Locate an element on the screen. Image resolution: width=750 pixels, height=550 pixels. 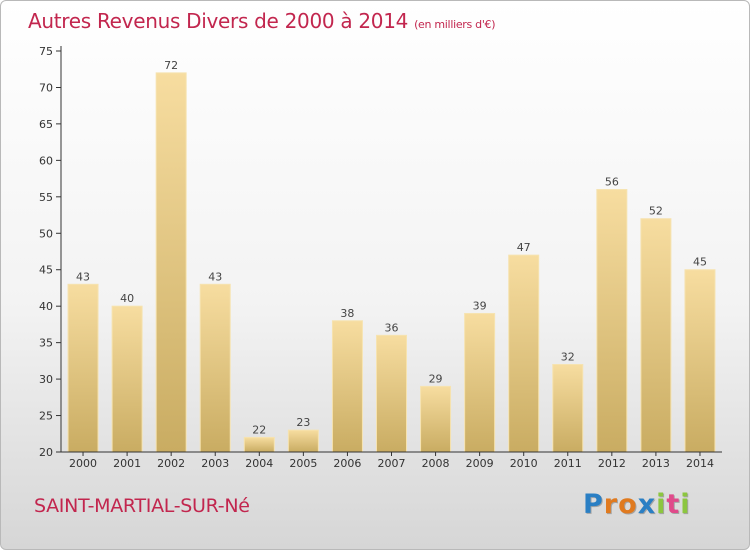
bar-2004 is located at coordinates (259, 444).